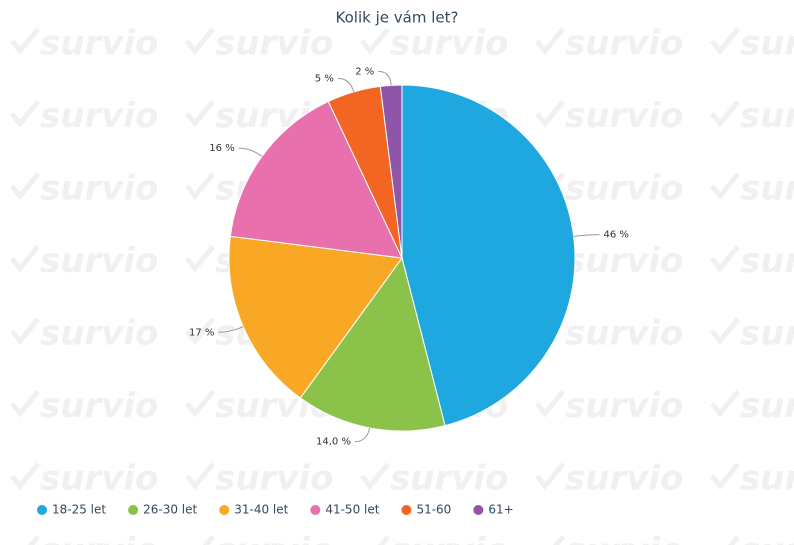 The height and width of the screenshot is (545, 794). I want to click on legend-label: 31-40 let, so click(261, 510).